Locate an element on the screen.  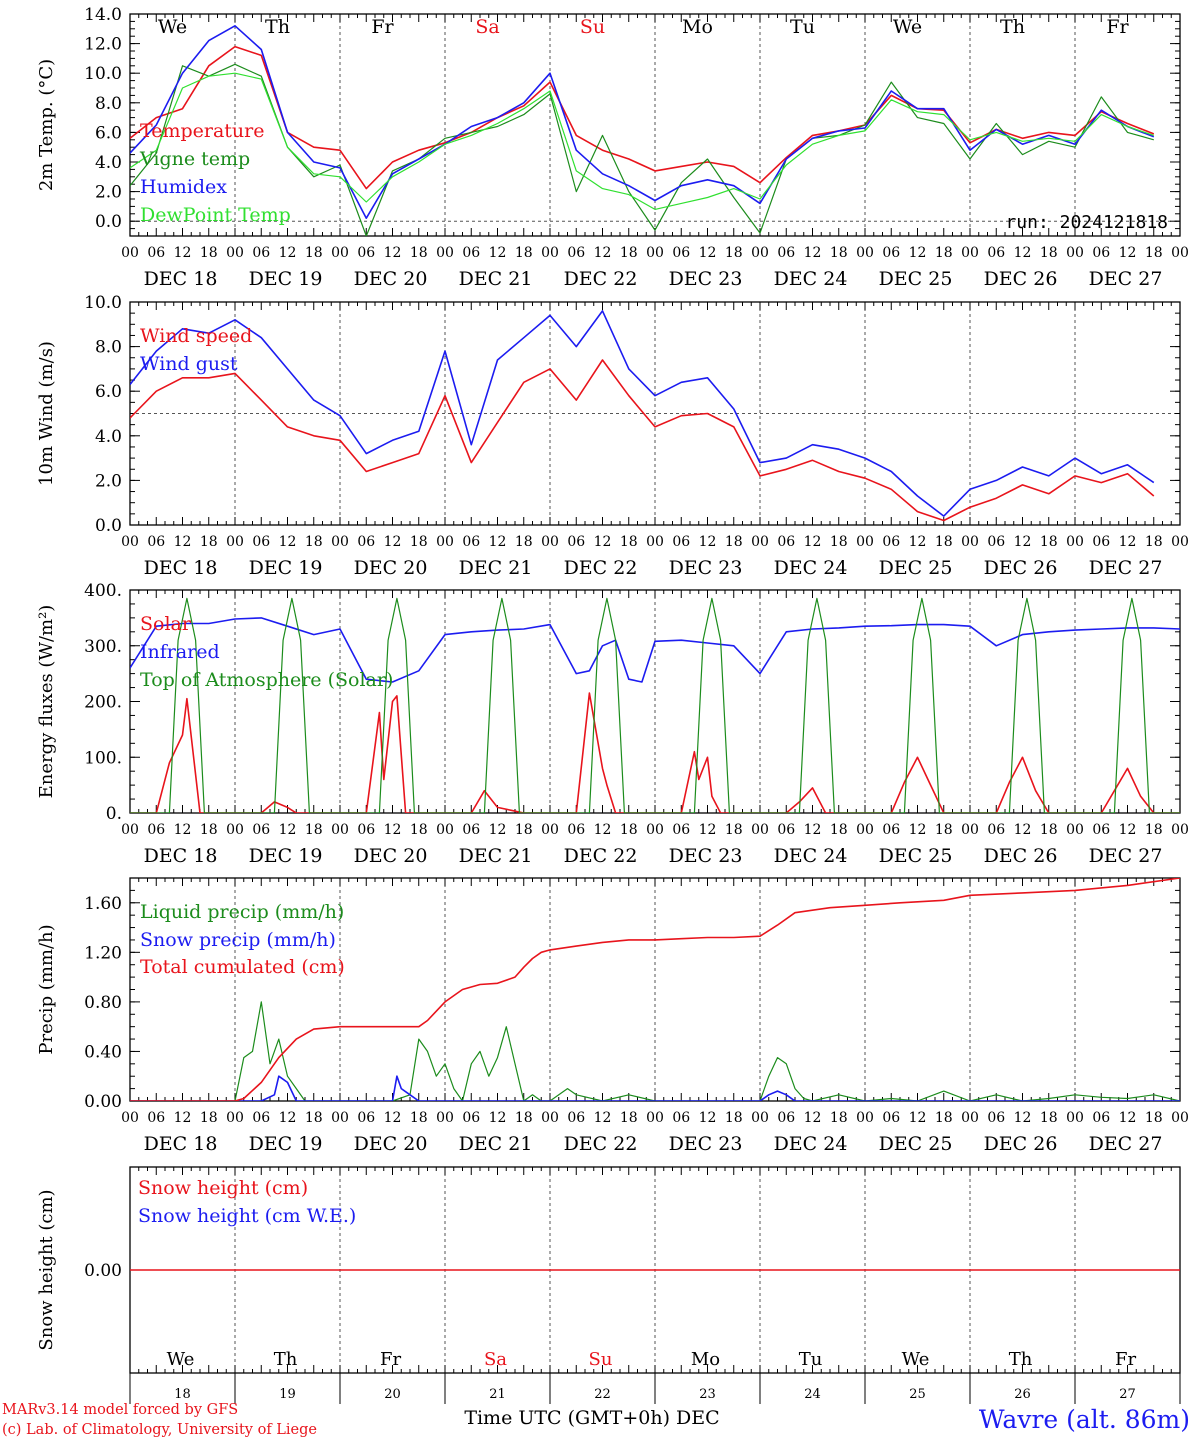
date-label: DEC 26 is located at coordinates (1021, 279).